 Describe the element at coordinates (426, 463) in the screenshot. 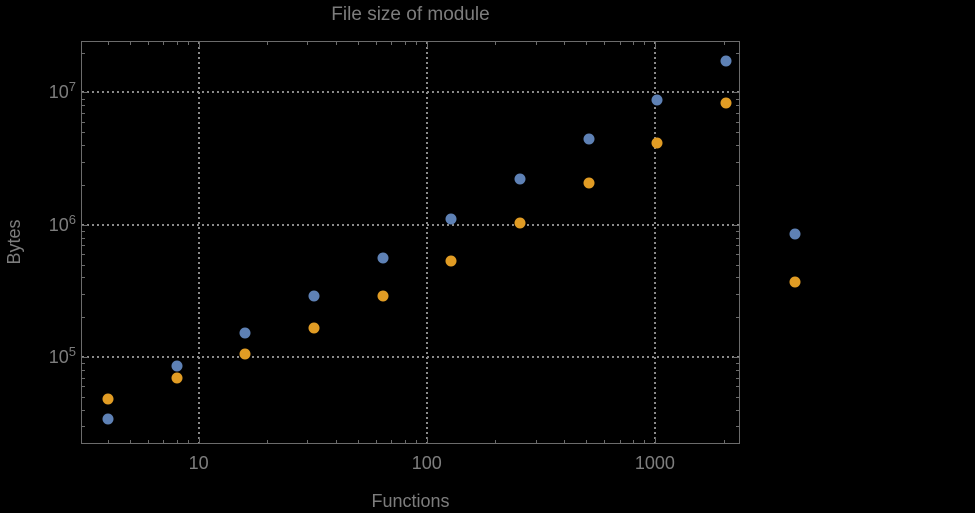

I see `x-tick-label: 100` at that location.